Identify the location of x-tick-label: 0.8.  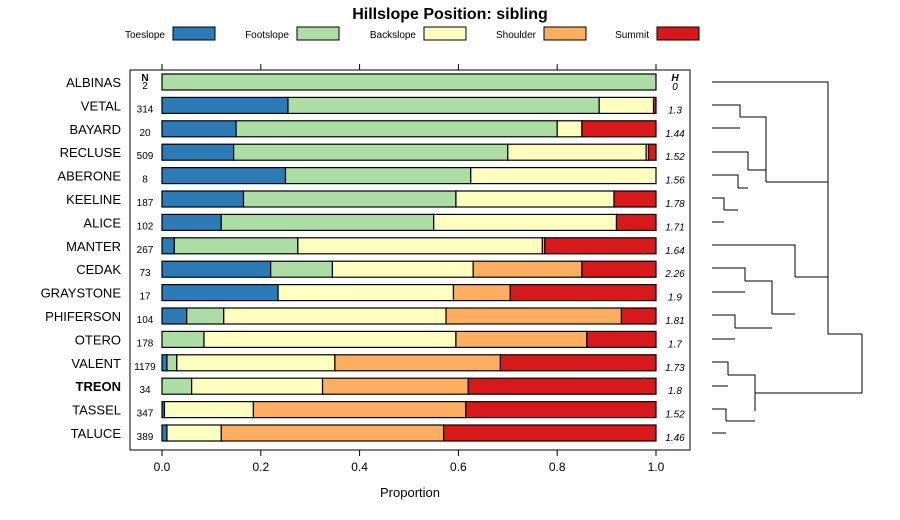
(557, 467).